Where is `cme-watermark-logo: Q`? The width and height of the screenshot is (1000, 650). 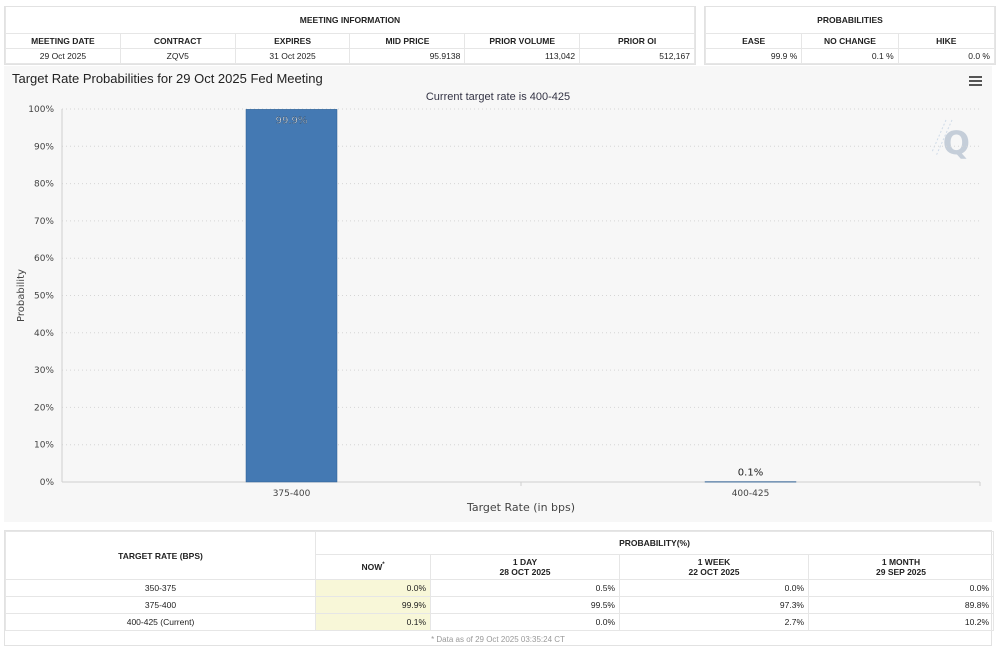 cme-watermark-logo: Q is located at coordinates (956, 143).